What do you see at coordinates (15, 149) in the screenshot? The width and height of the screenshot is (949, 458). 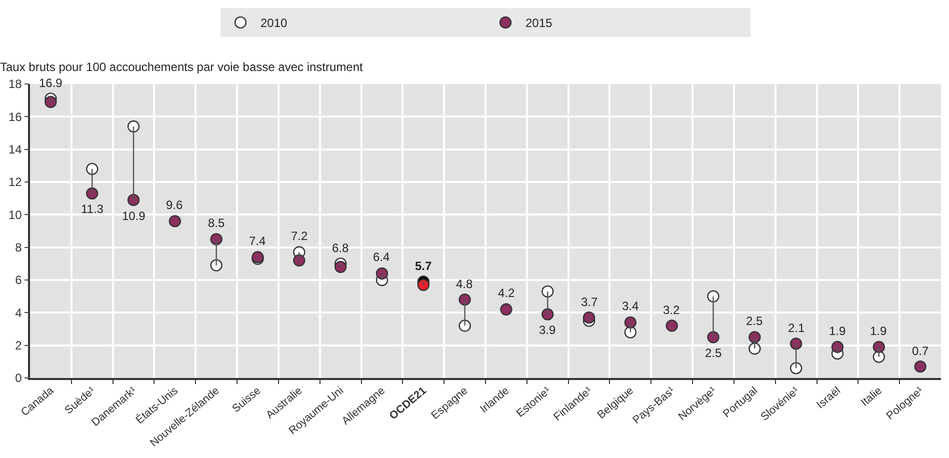 I see `y-tick-label: 14` at bounding box center [15, 149].